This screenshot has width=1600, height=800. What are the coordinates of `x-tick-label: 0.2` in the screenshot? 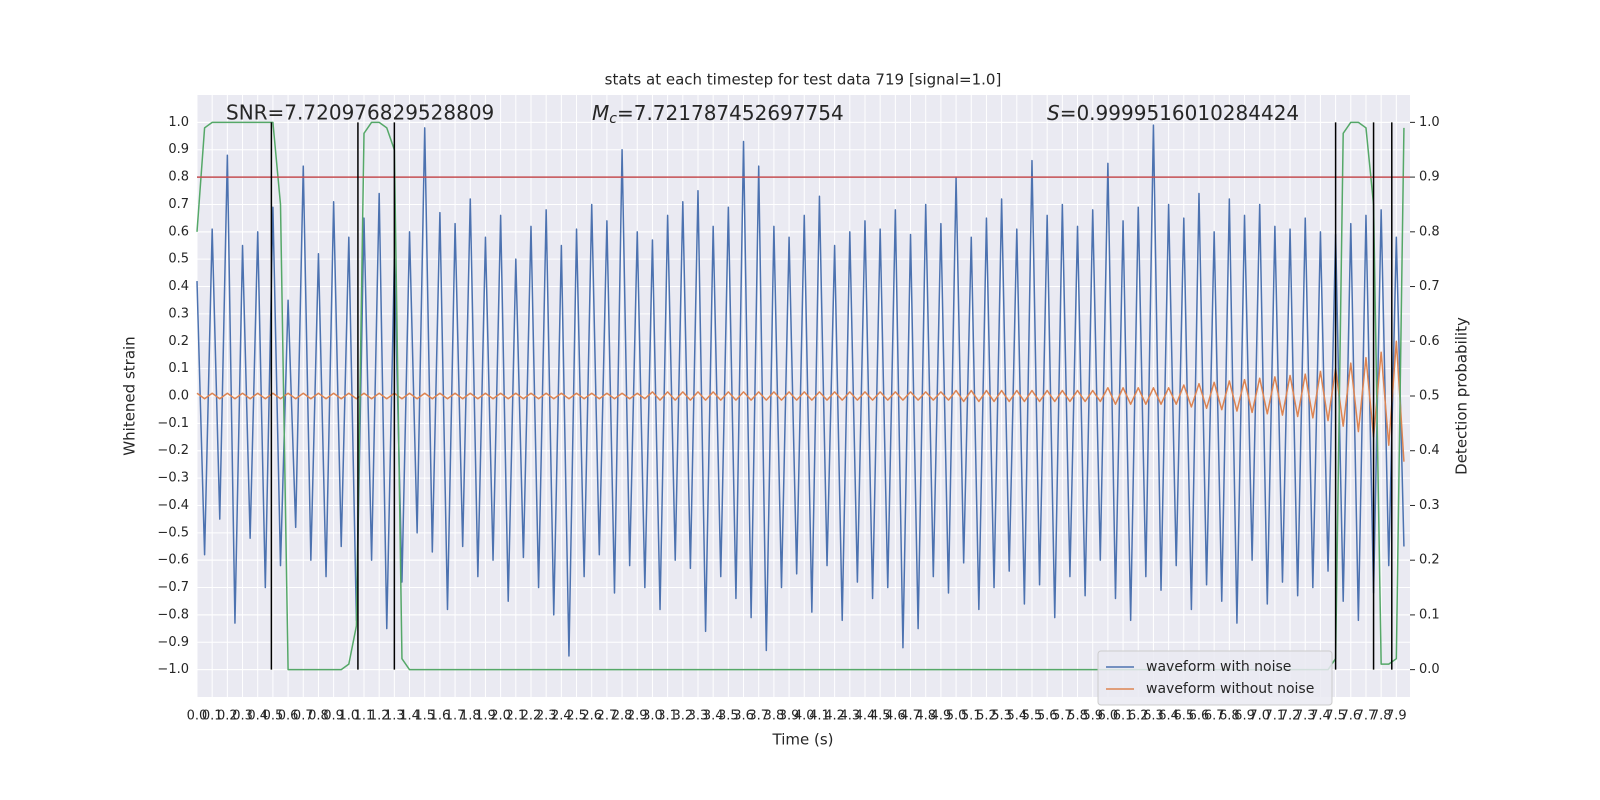 It's located at (227, 716).